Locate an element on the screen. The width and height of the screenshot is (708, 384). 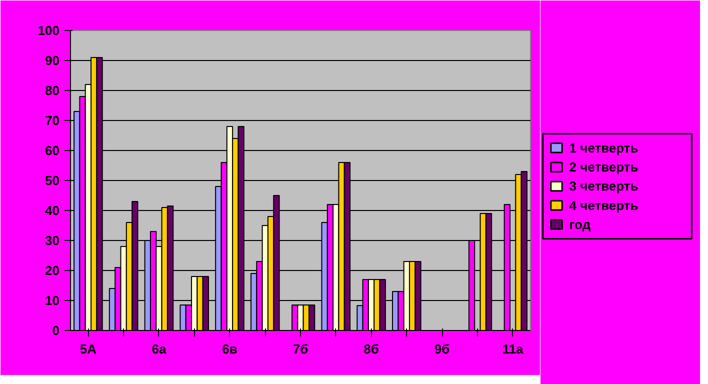
legend-label: 3 четверть is located at coordinates (603, 186).